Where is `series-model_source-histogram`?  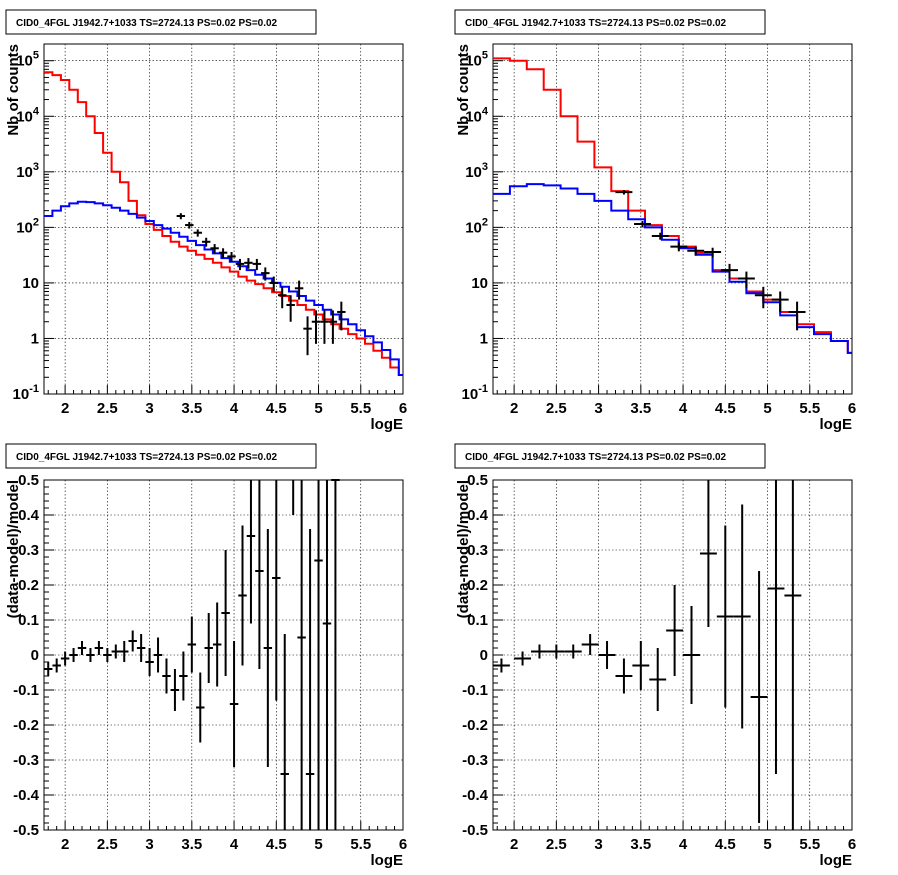
series-model_source-histogram is located at coordinates (223, 288).